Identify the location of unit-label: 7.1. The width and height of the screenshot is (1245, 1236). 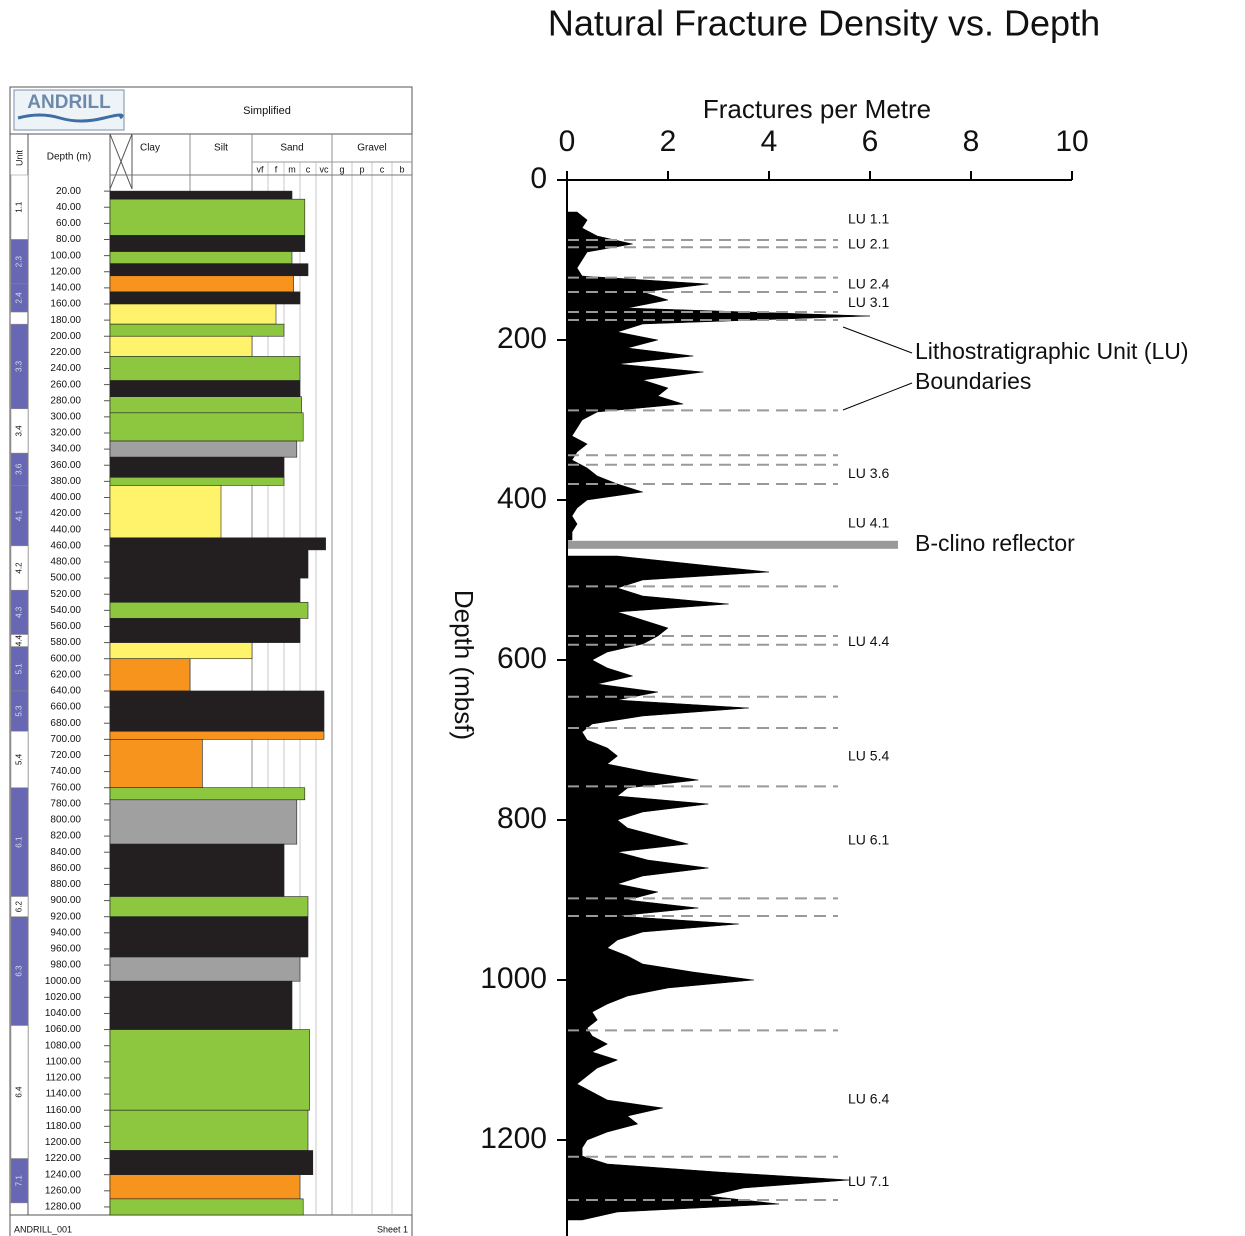
(19, 1181).